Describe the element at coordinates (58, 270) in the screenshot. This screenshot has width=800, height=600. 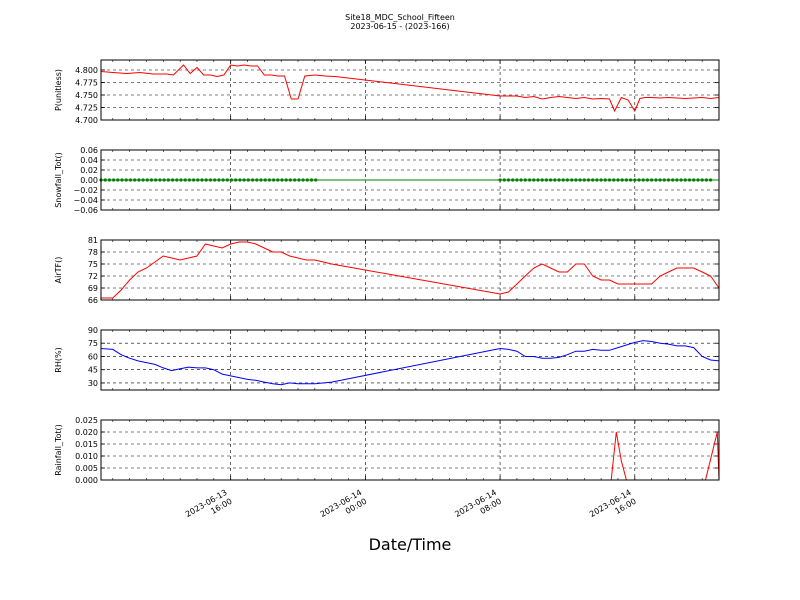
I see `y-axis-label: AirTF()` at that location.